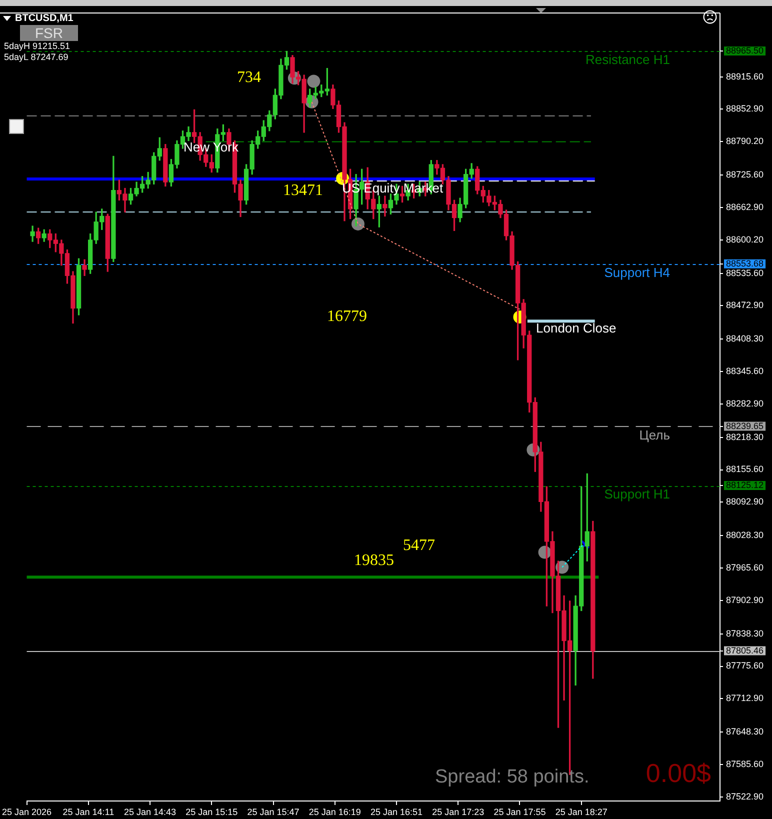 This screenshot has width=772, height=819. Describe the element at coordinates (745, 665) in the screenshot. I see `y-tick-label: 87775.60` at that location.